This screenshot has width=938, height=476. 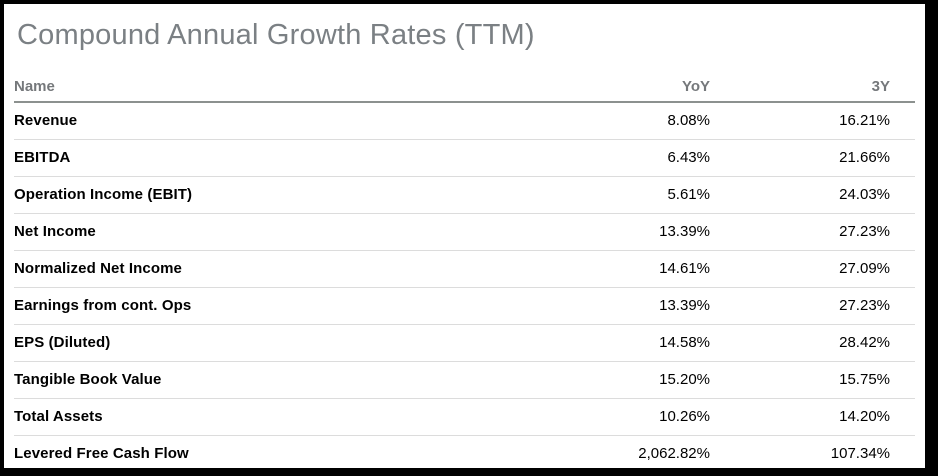 I want to click on three-year-value: 24.03%, so click(x=812, y=195).